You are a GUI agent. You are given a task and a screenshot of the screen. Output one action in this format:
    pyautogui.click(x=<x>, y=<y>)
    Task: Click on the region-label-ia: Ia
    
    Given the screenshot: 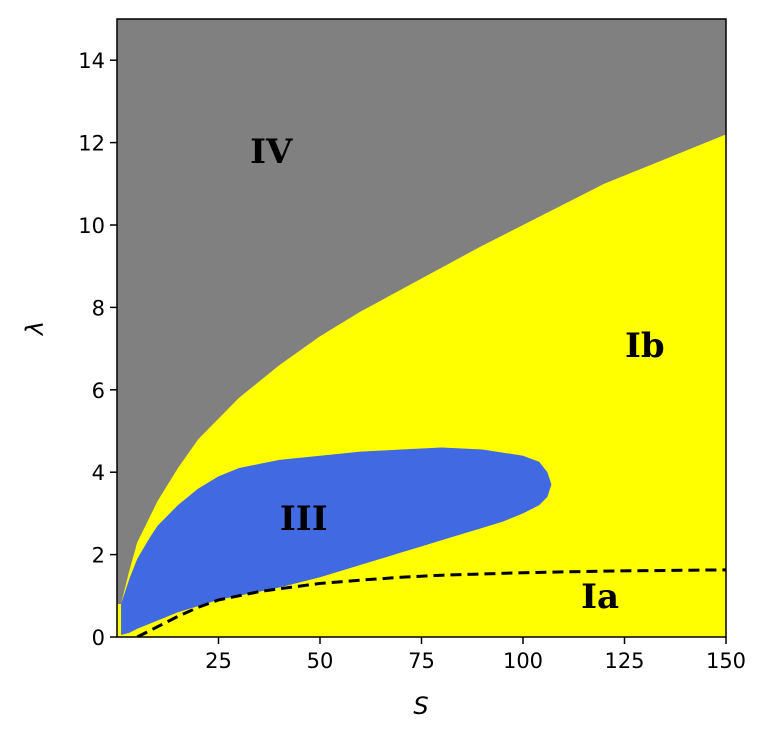 What is the action you would take?
    pyautogui.click(x=600, y=597)
    